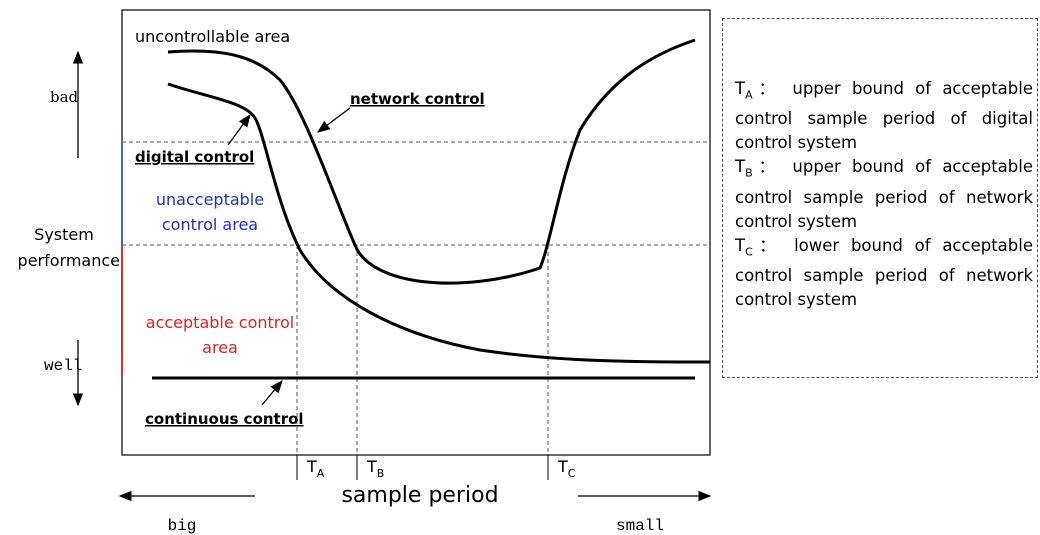 This screenshot has height=535, width=1040. I want to click on x-label: sample period, so click(419, 495).